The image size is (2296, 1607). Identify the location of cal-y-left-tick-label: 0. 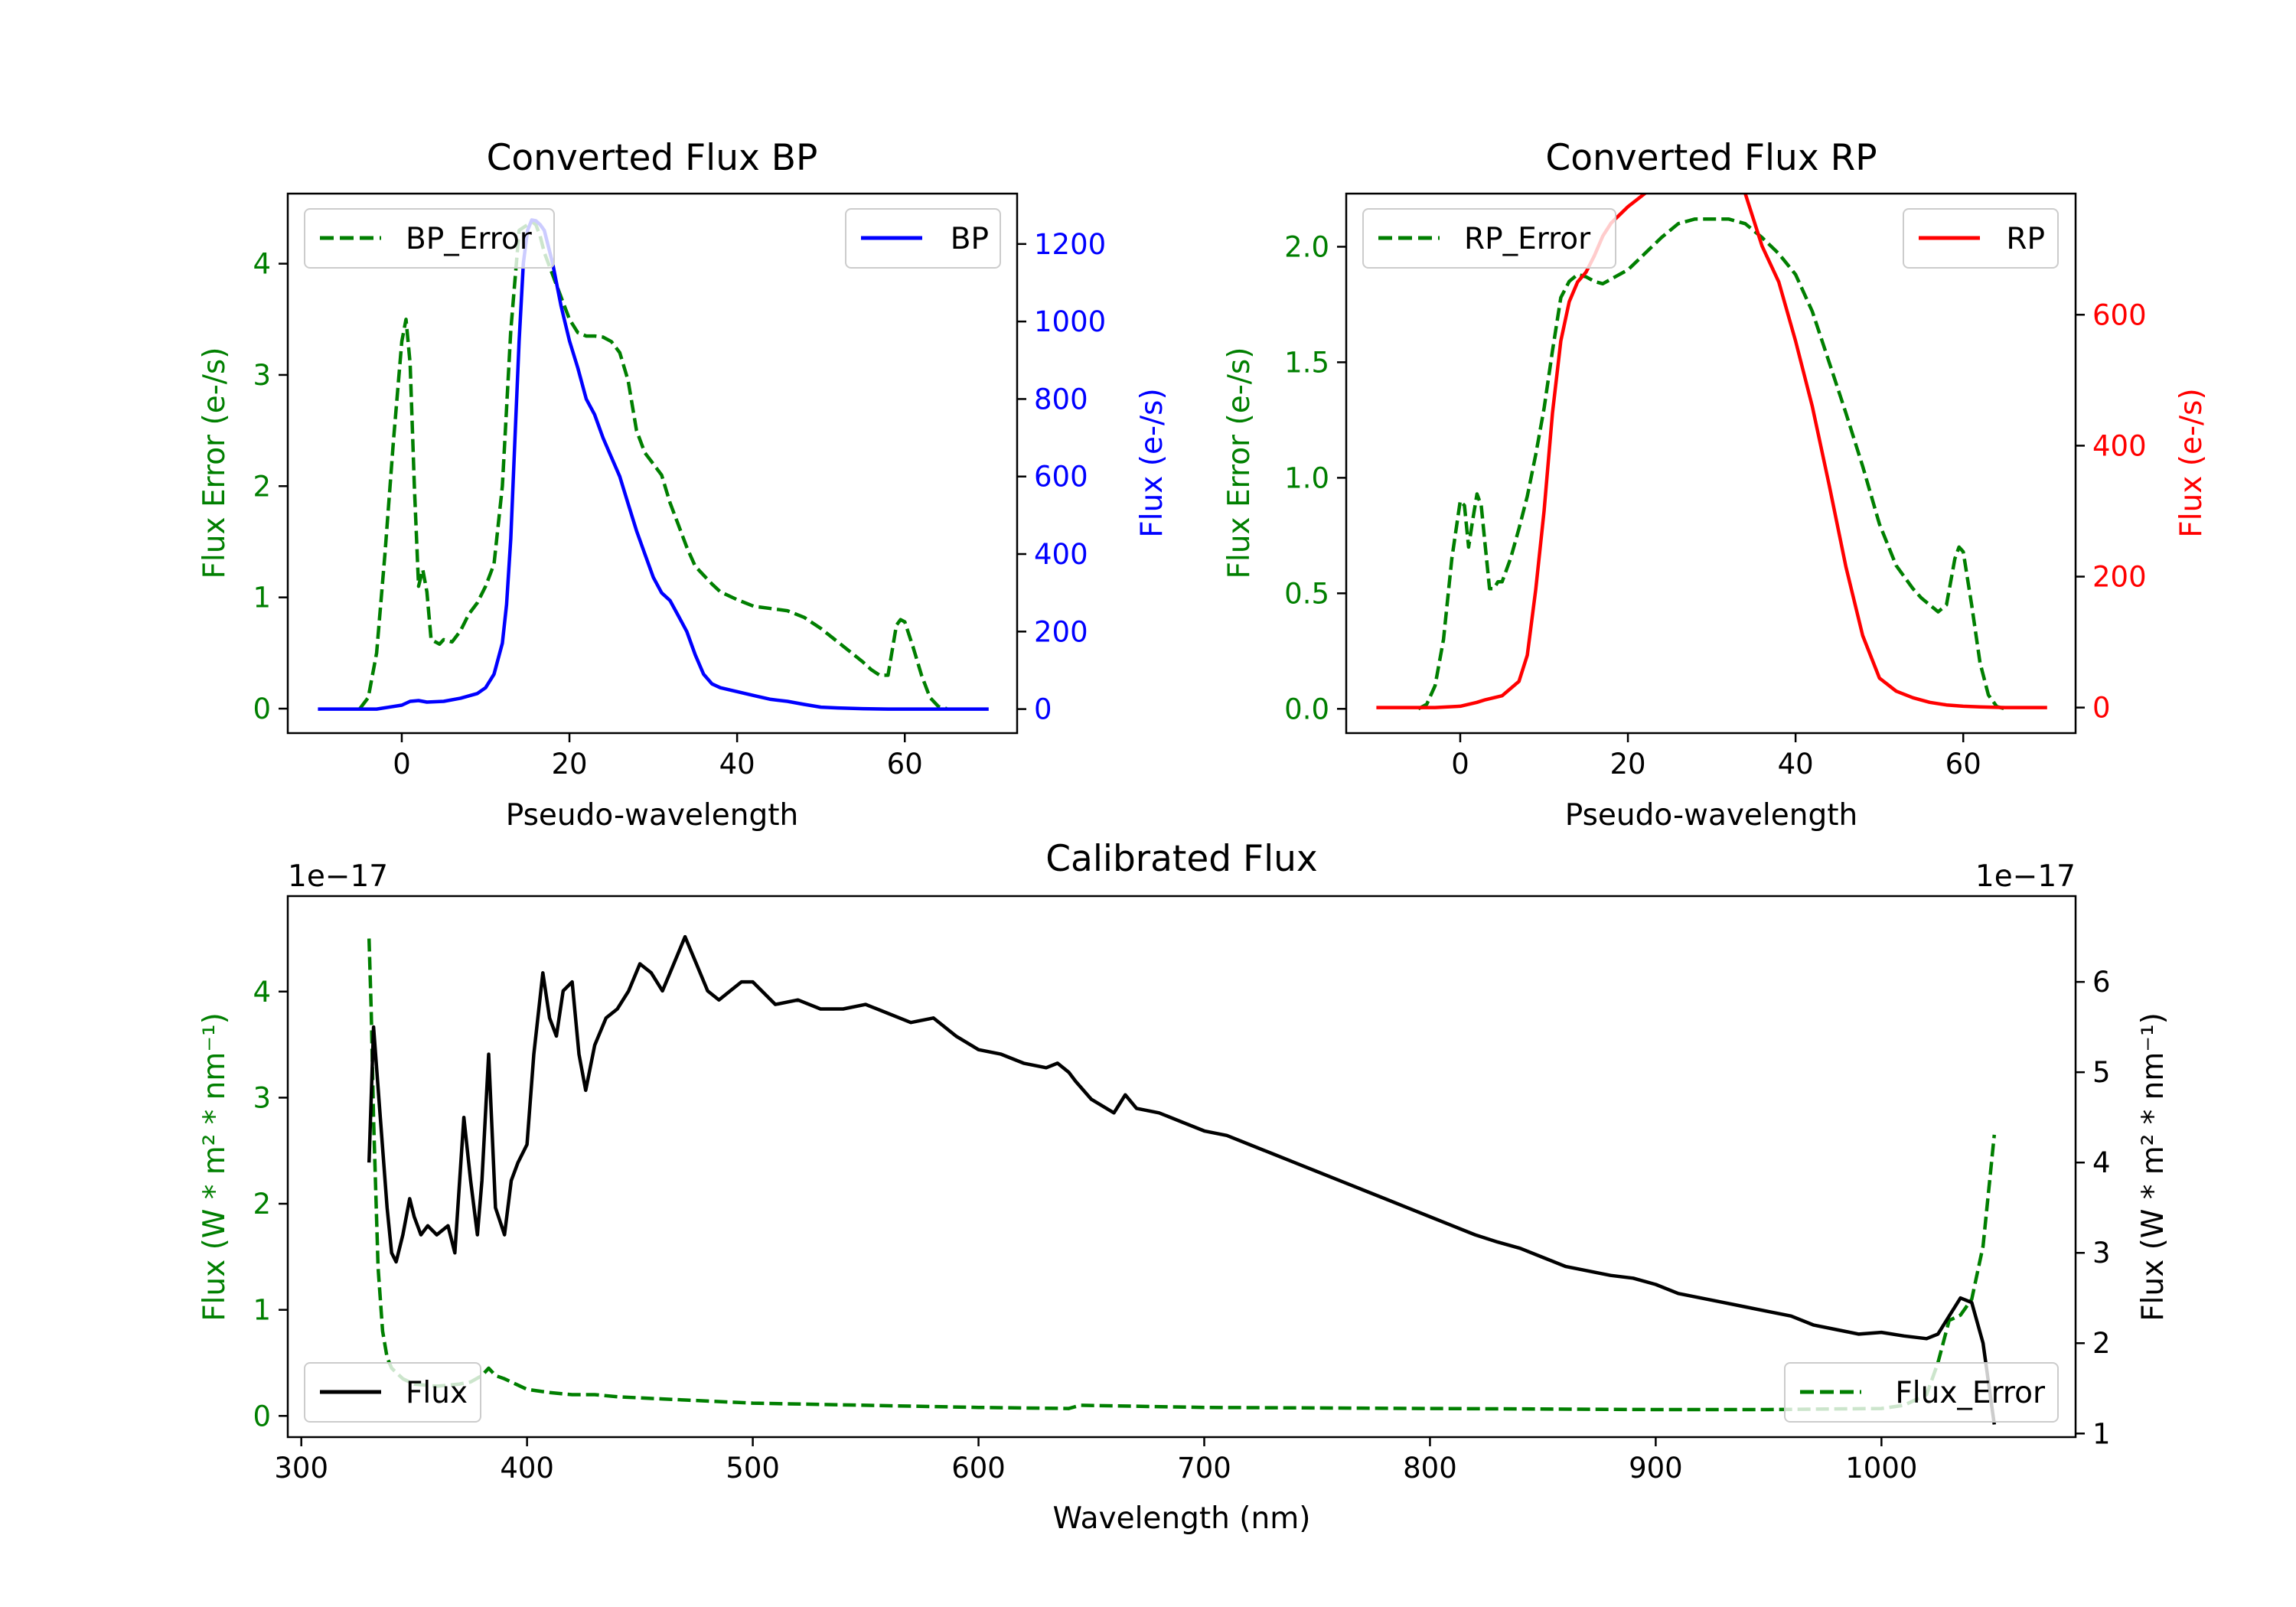
(262, 1416).